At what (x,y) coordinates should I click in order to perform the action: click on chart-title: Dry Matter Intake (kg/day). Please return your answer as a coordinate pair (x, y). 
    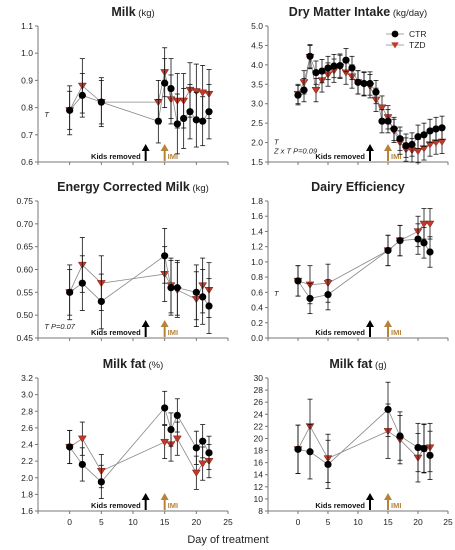
    Looking at the image, I should click on (358, 12).